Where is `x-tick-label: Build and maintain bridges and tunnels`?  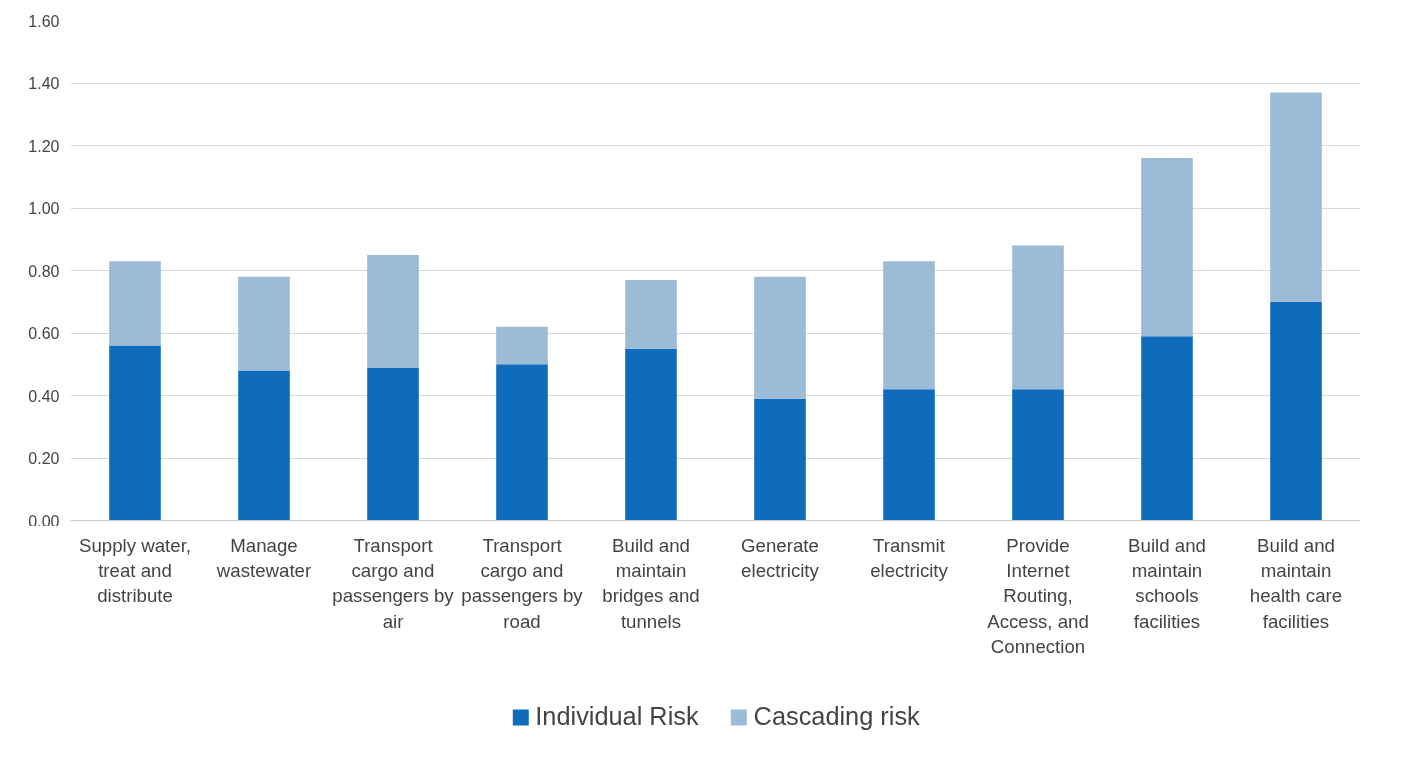 x-tick-label: Build and maintain bridges and tunnels is located at coordinates (651, 583).